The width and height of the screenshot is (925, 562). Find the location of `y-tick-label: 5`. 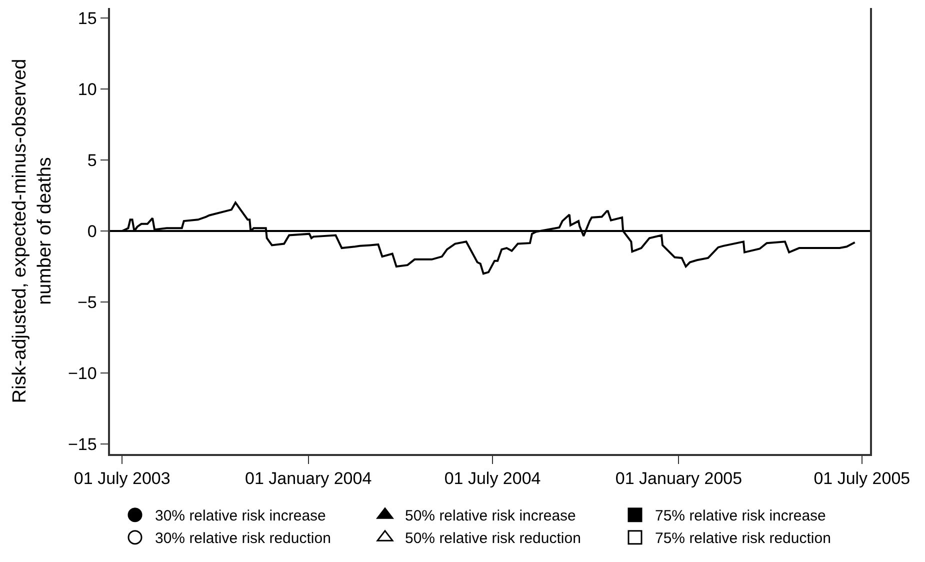

y-tick-label: 5 is located at coordinates (92, 160).